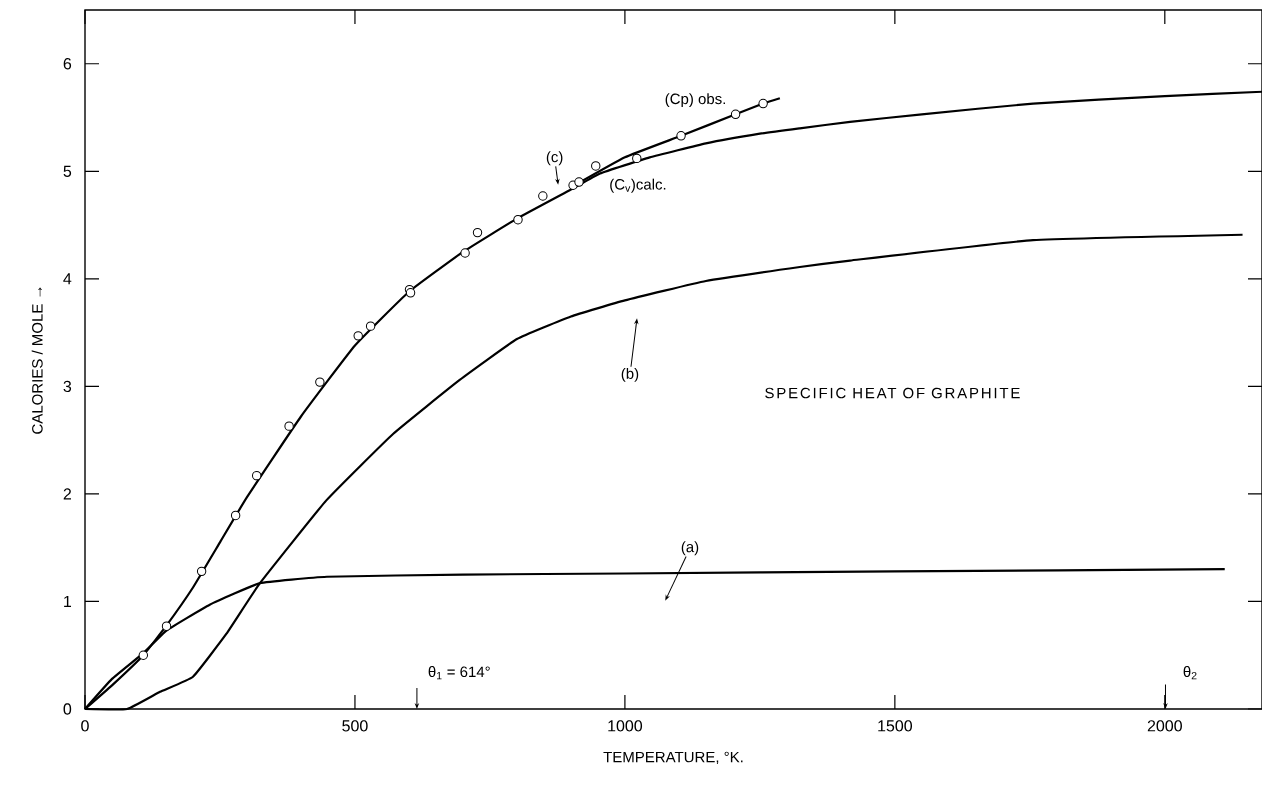  I want to click on y-axis-title: CALORIES / MOLE →, so click(37, 360).